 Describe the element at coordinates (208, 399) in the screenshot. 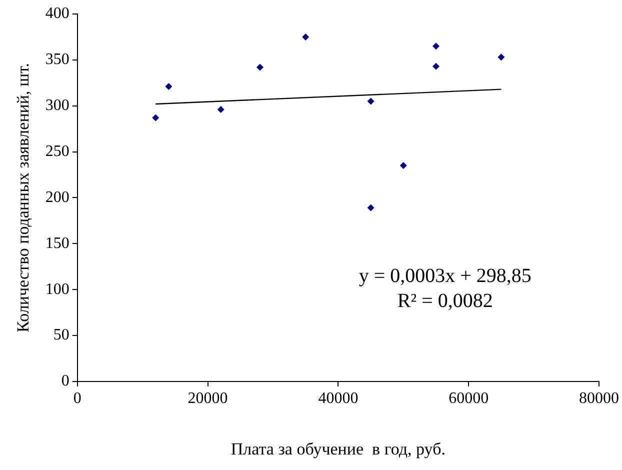

I see `x-tick-label: 20000` at that location.